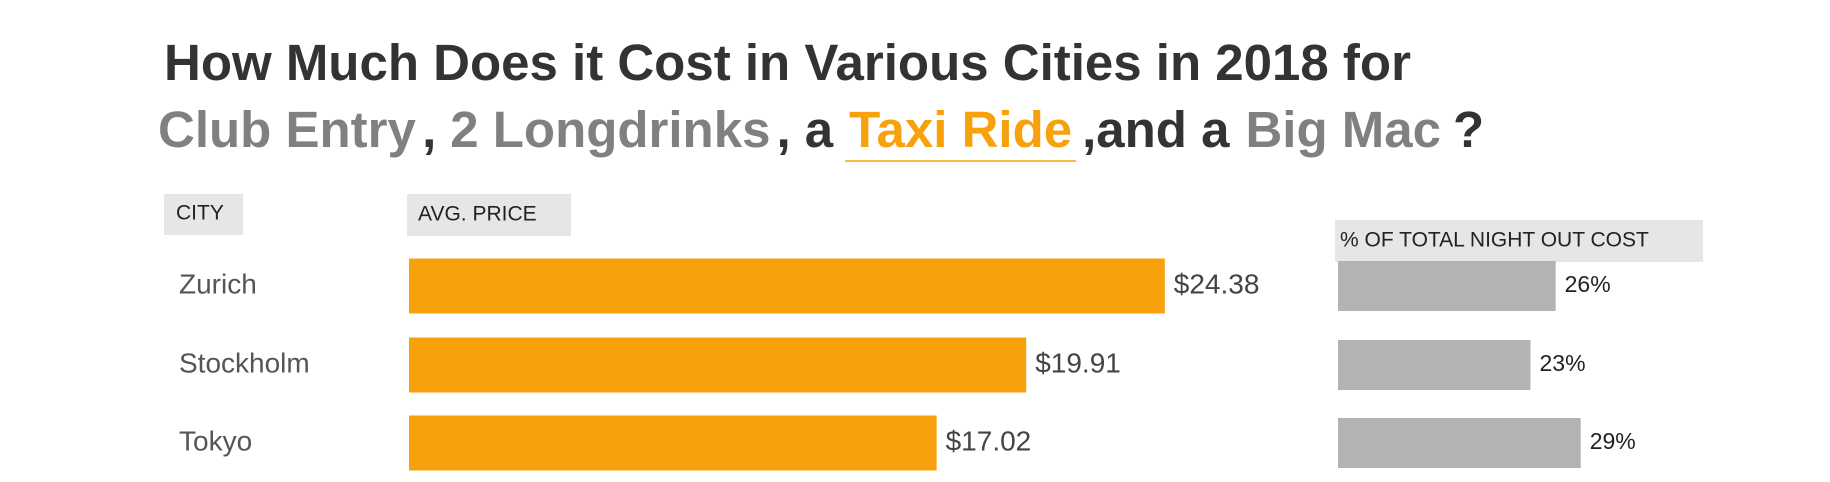 The width and height of the screenshot is (1830, 482). Describe the element at coordinates (1494, 240) in the screenshot. I see `column-header: % OF TOTAL NIGHT OUT COST` at that location.